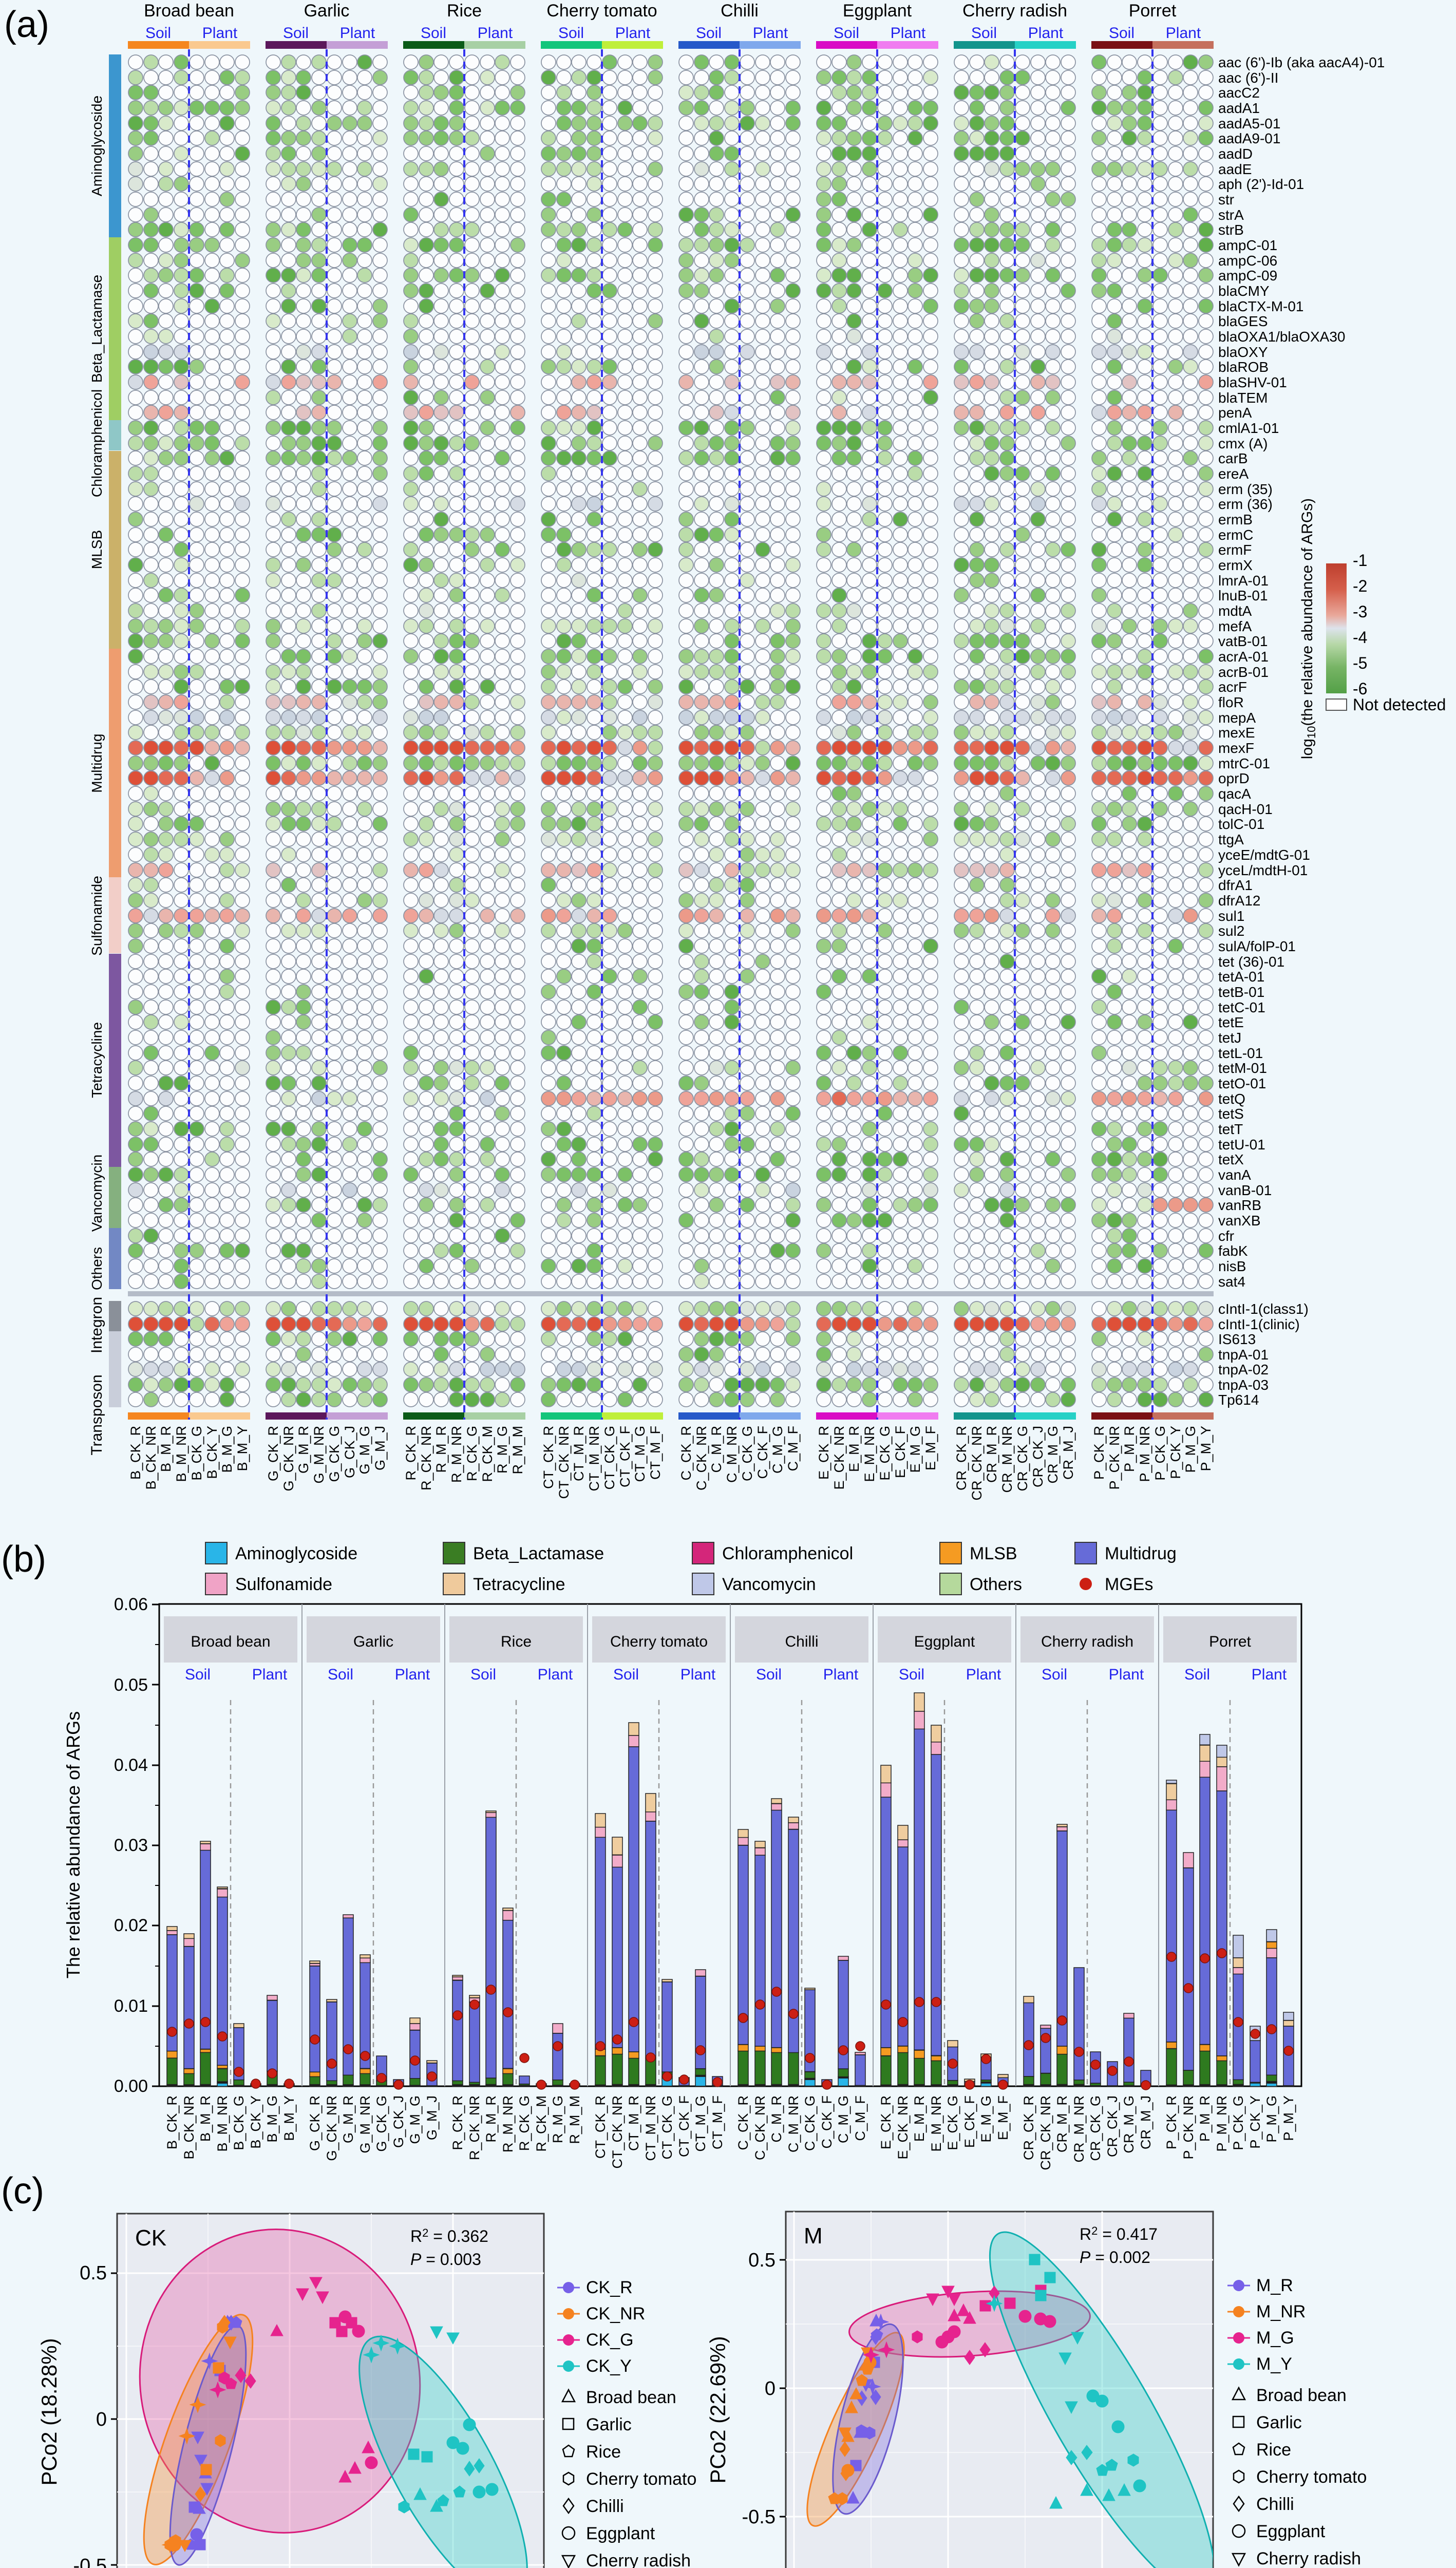  Describe the element at coordinates (97, 916) in the screenshot. I see `svg-text: Sulfonamide` at that location.